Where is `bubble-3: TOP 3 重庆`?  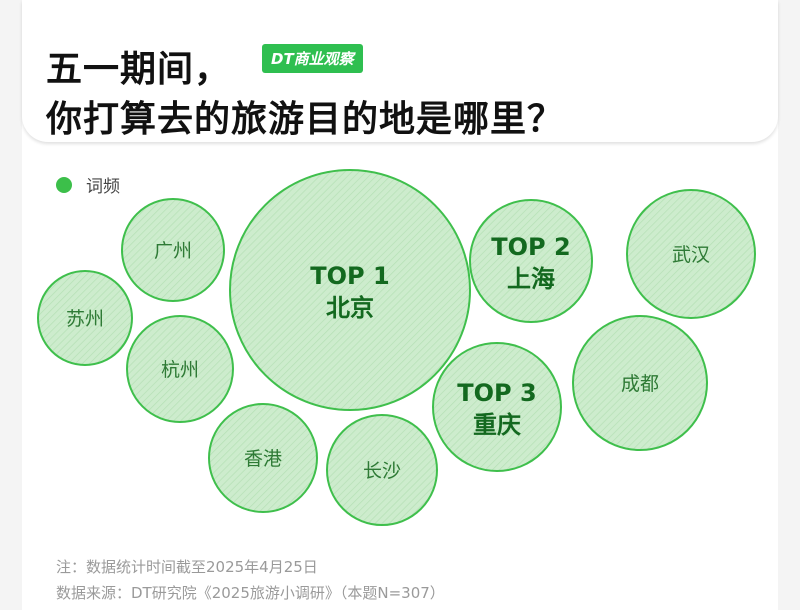 bubble-3: TOP 3 重庆 is located at coordinates (497, 407).